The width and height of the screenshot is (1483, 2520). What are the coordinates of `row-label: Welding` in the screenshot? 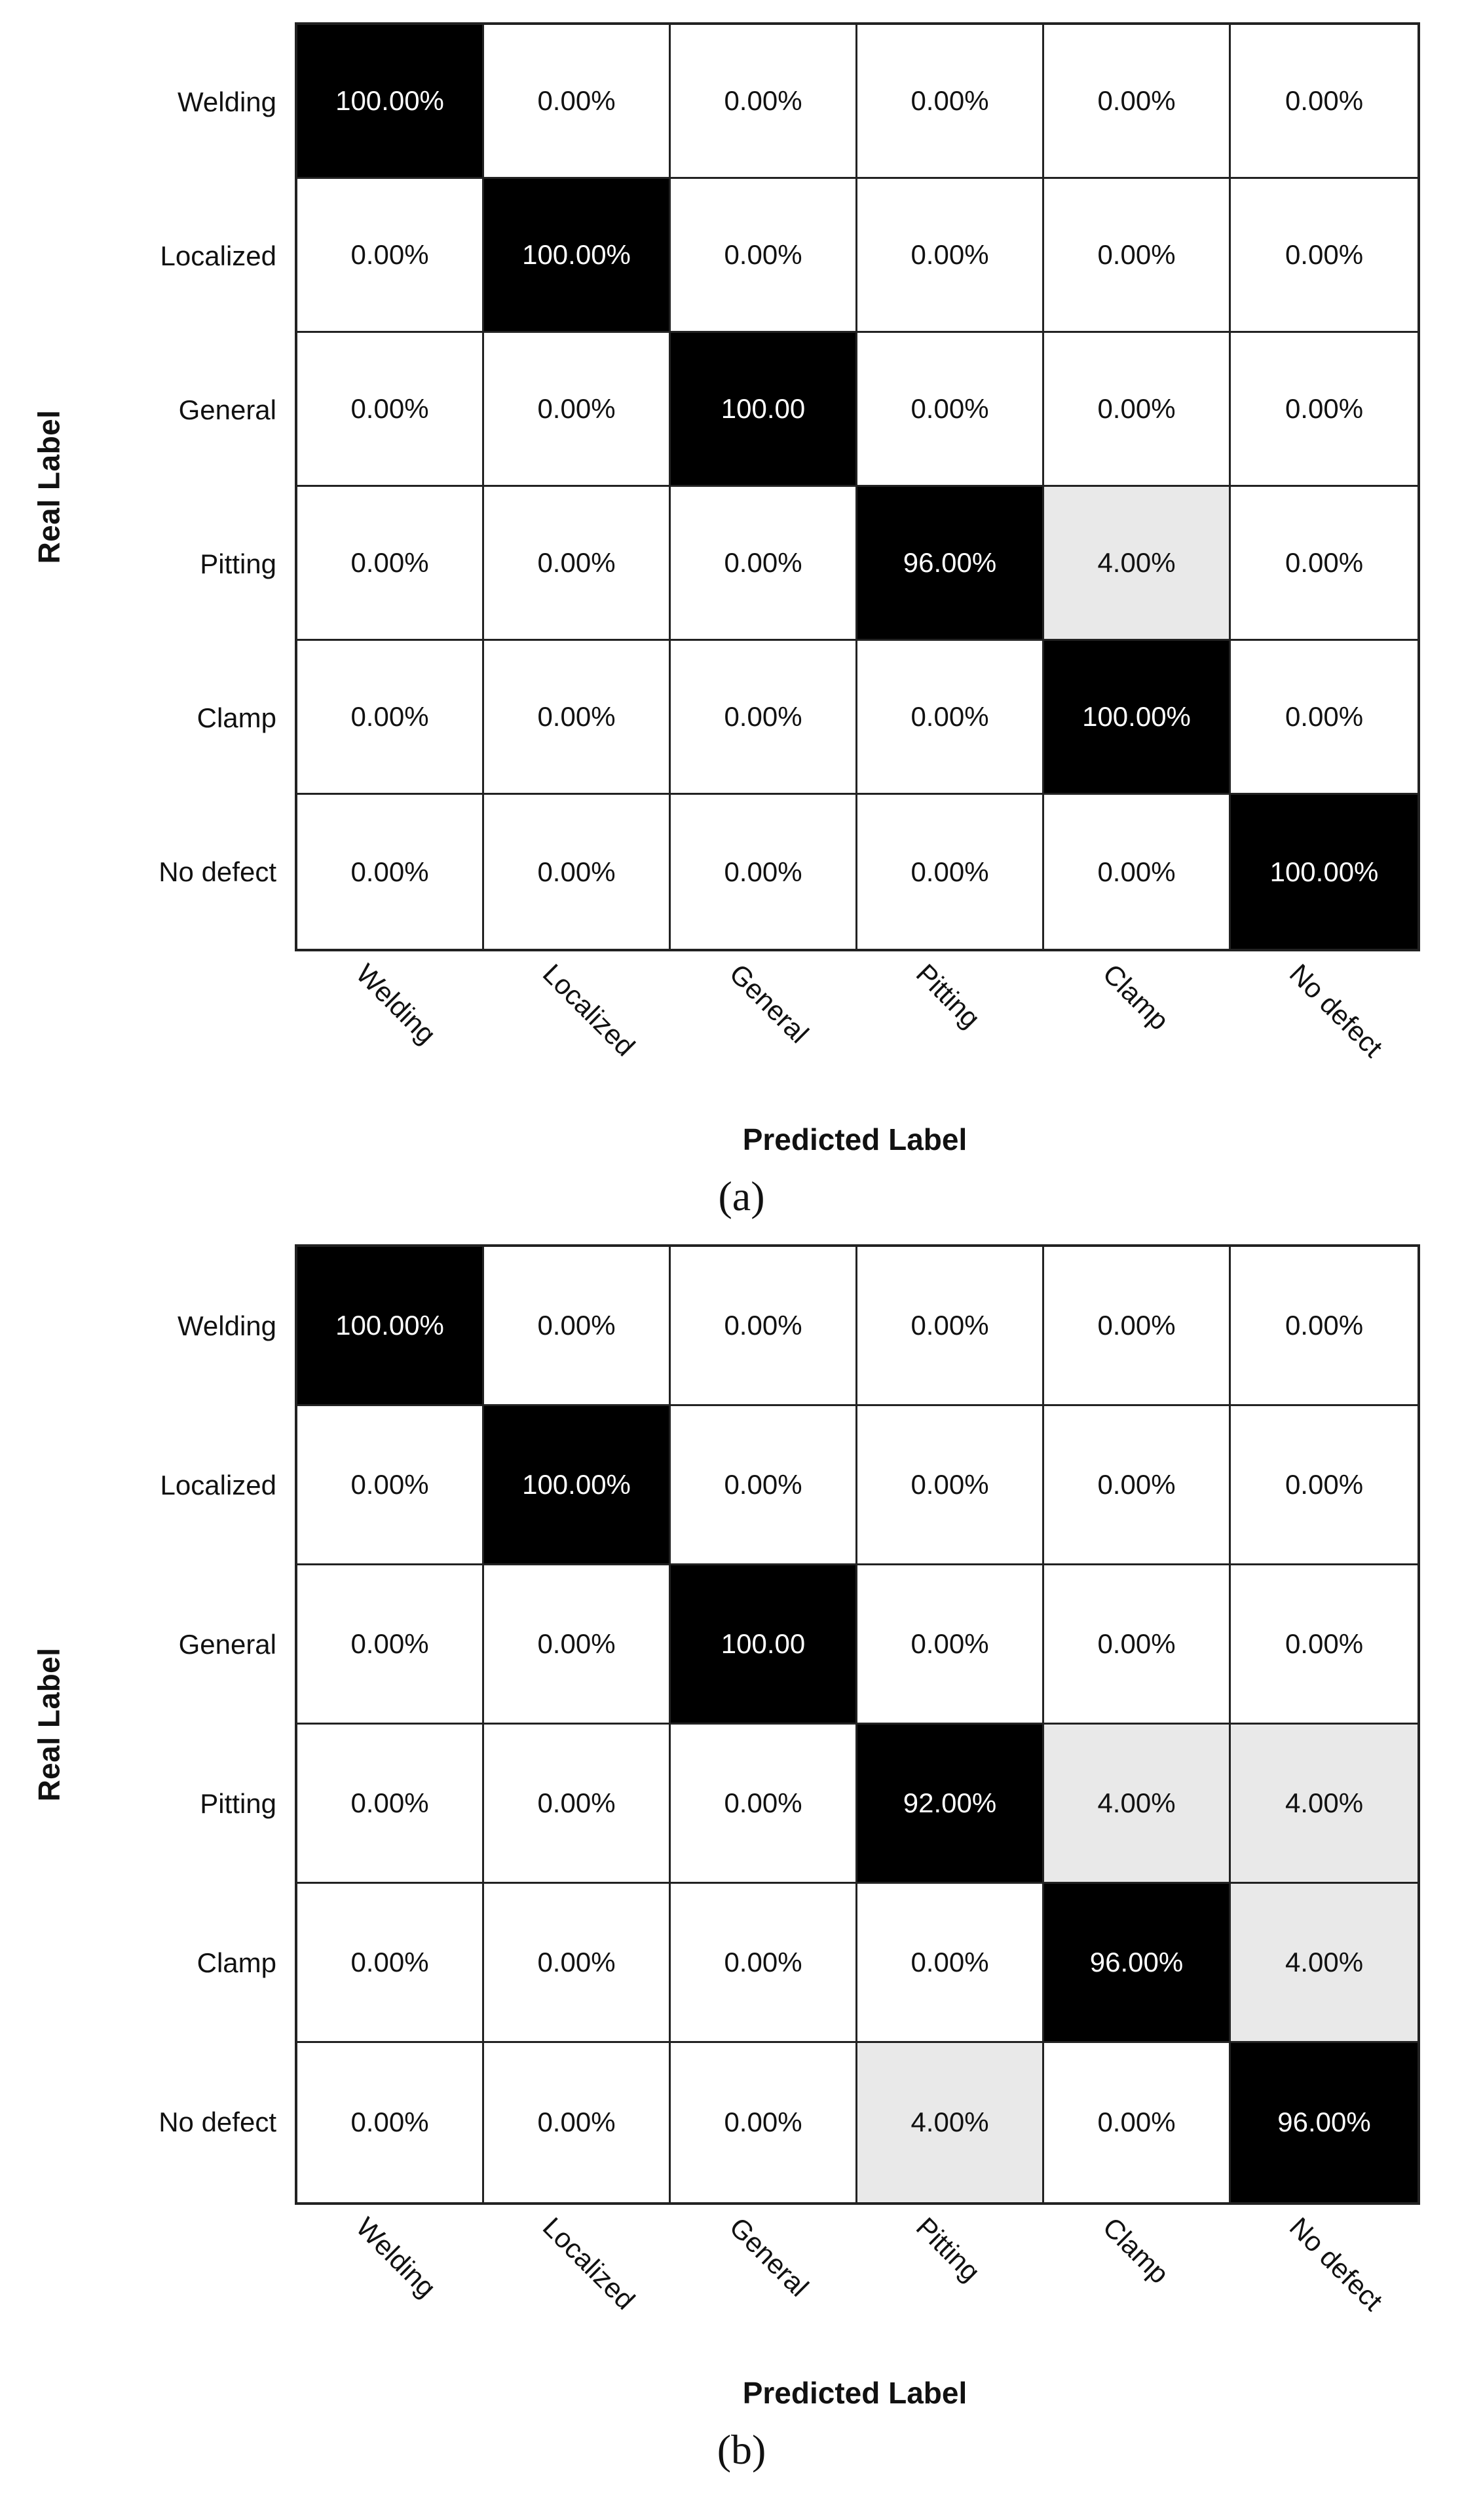 It's located at (227, 1326).